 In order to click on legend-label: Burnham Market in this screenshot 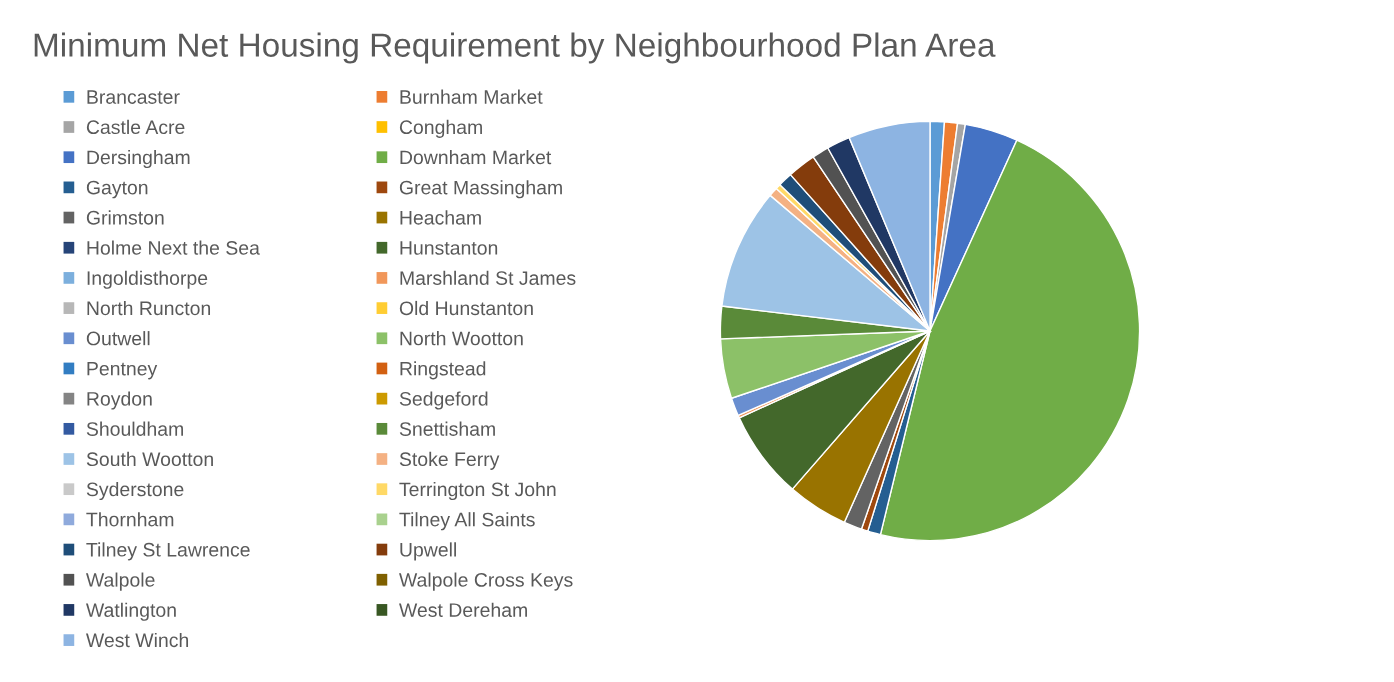, I will do `click(471, 96)`.